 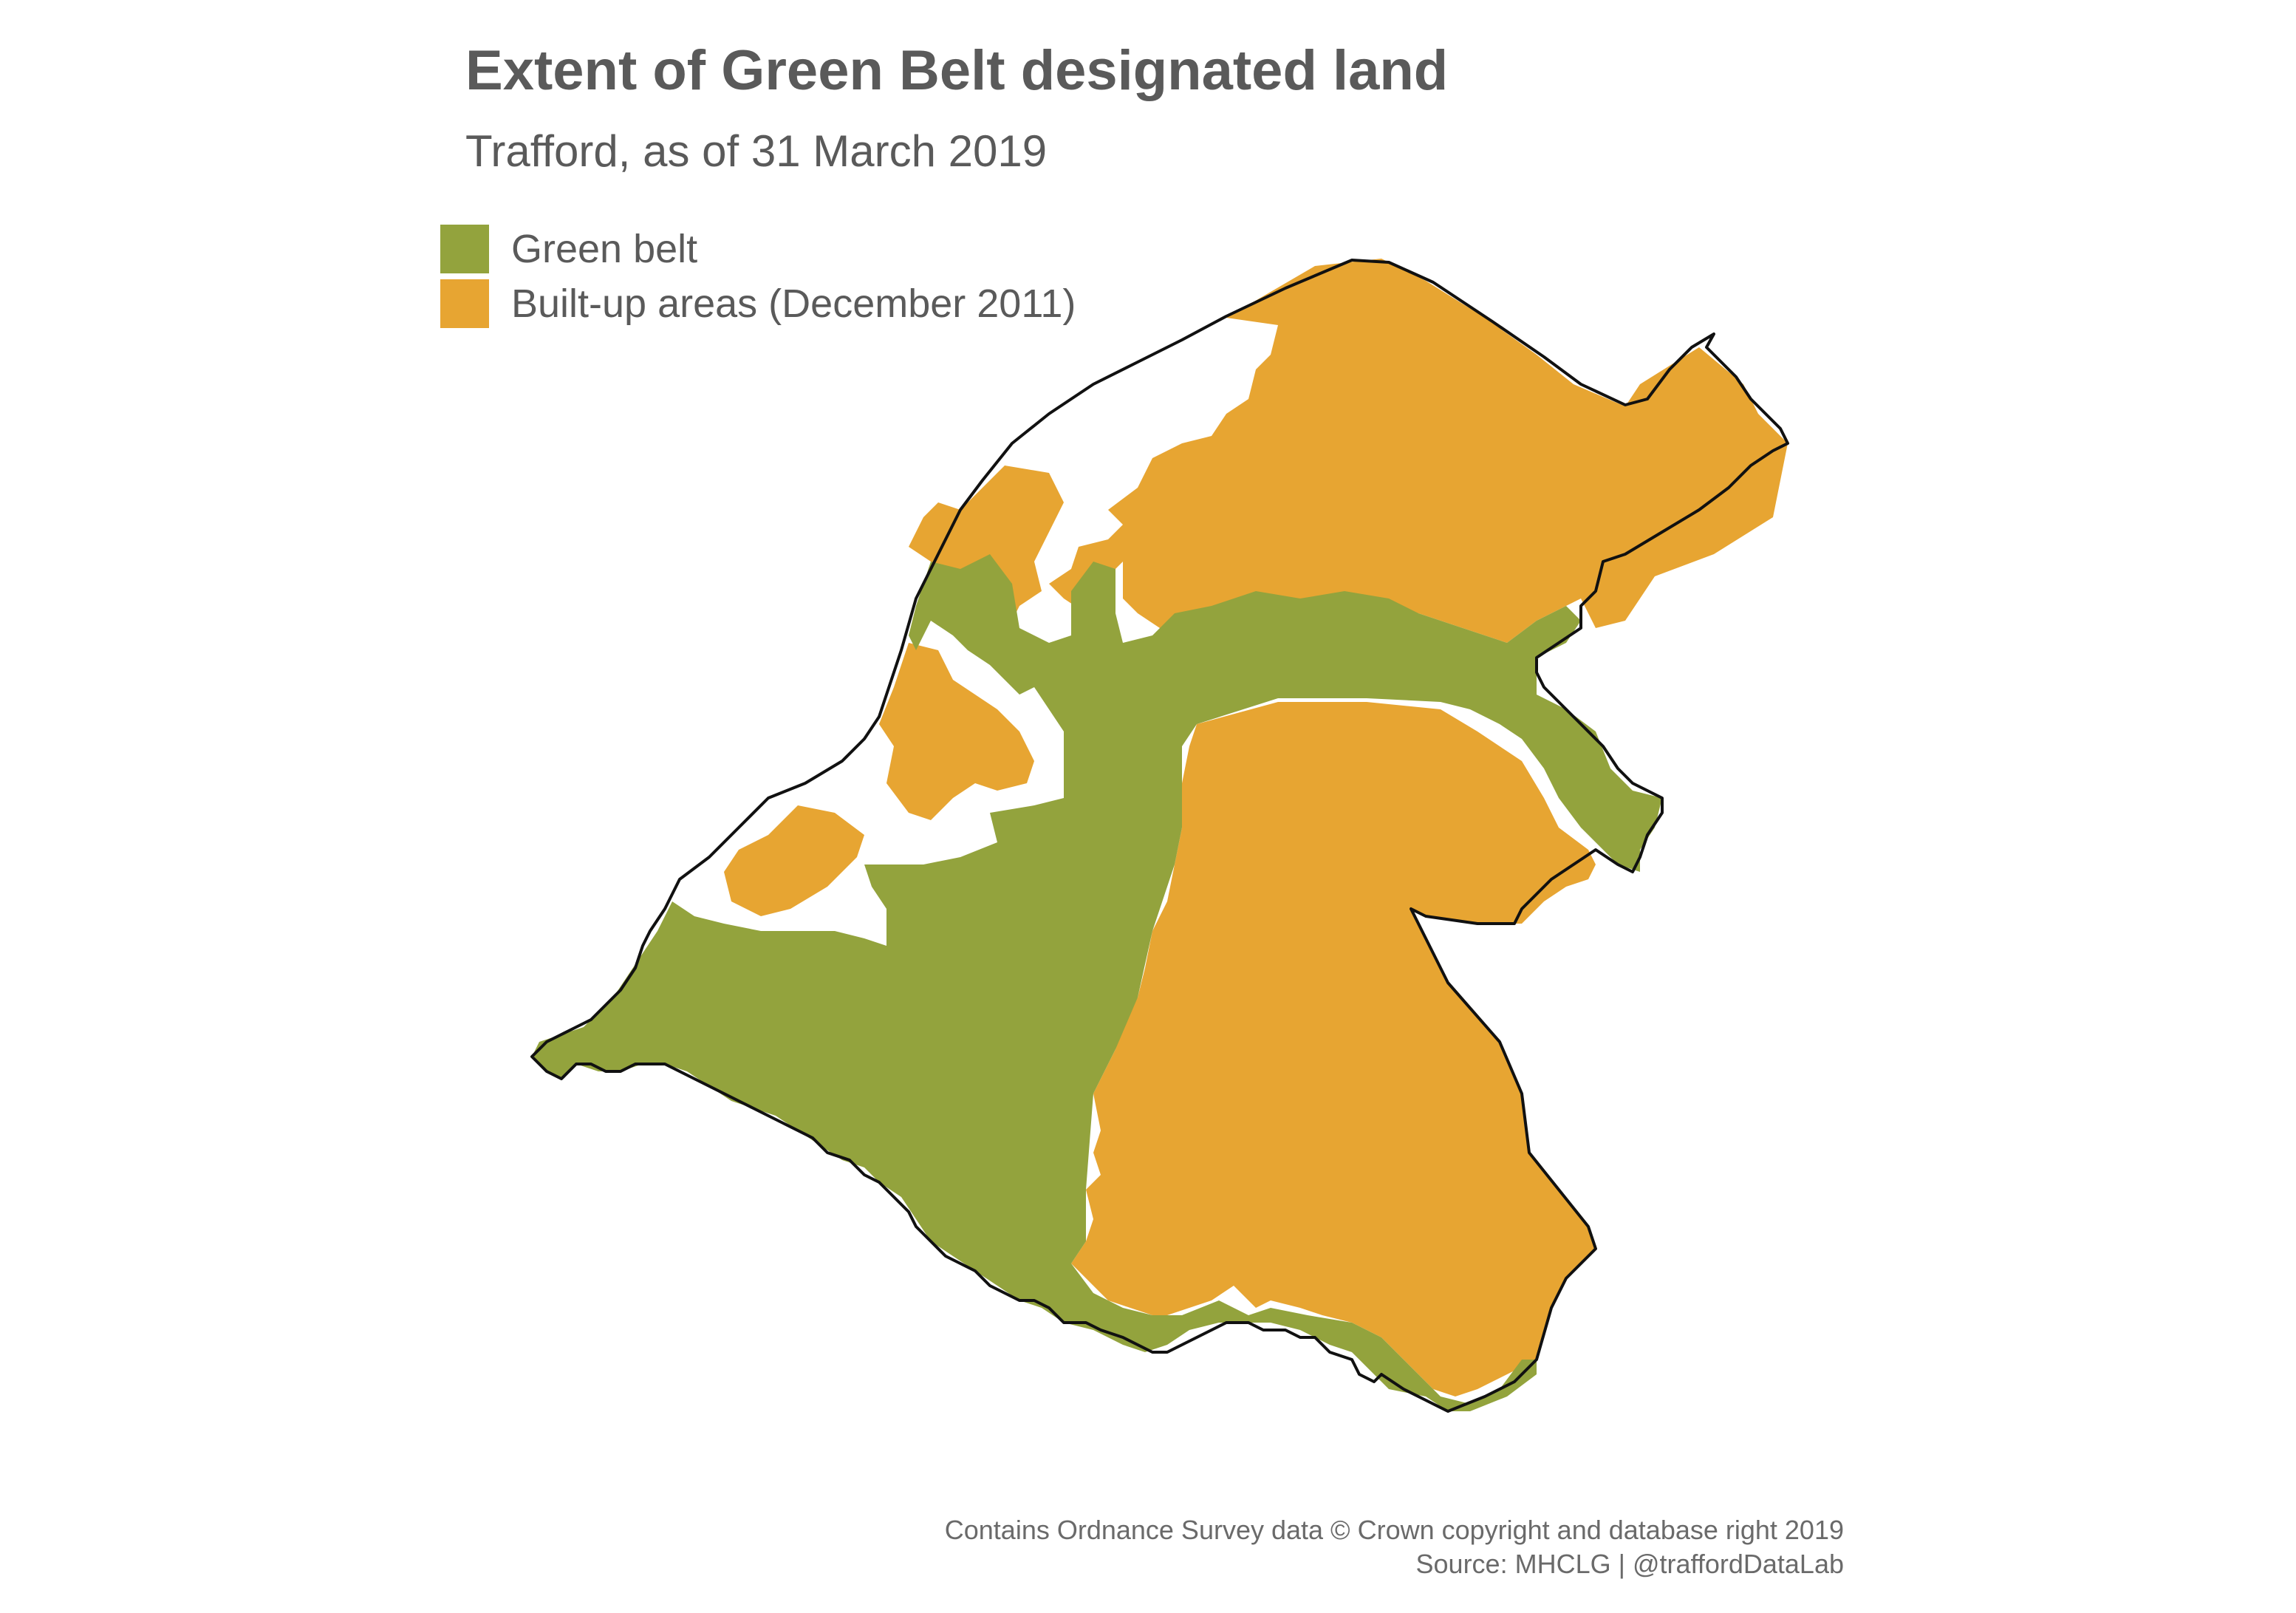 I want to click on legend-item-green-belt: Green belt, so click(x=758, y=249).